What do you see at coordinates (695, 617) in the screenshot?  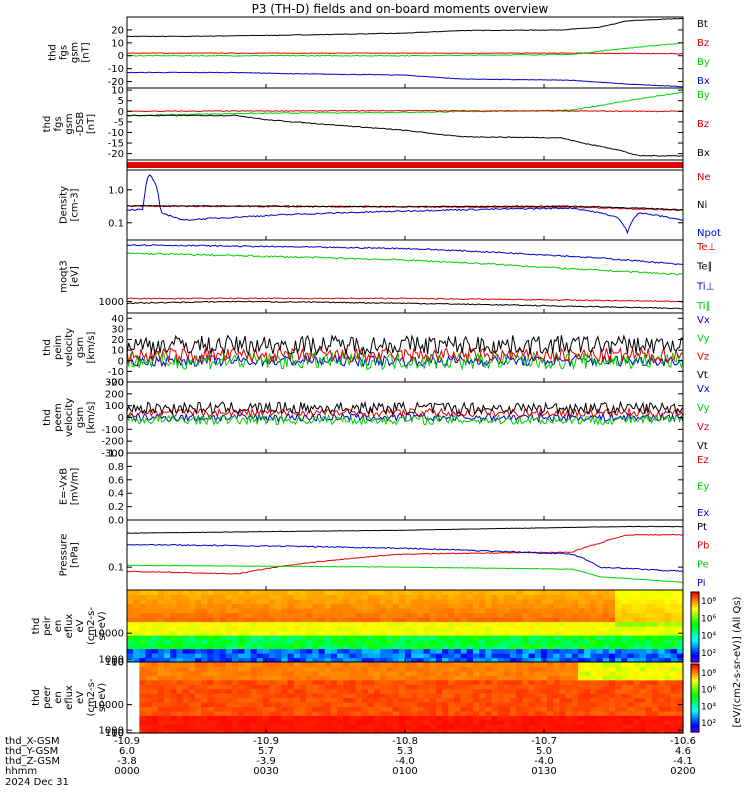 I see `colorbar-cell` at bounding box center [695, 617].